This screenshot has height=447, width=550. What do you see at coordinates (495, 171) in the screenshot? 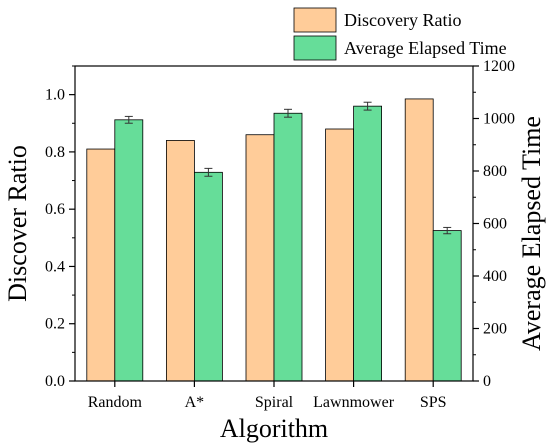
I see `y2-tick-label-4: 800` at bounding box center [495, 171].